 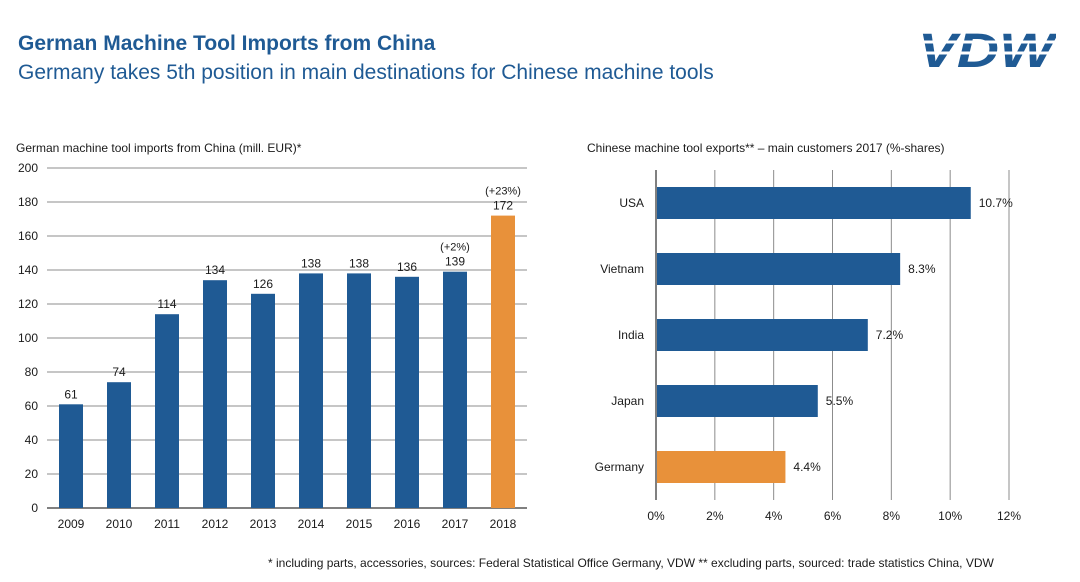 I want to click on bar-value-label: 134, so click(x=215, y=270).